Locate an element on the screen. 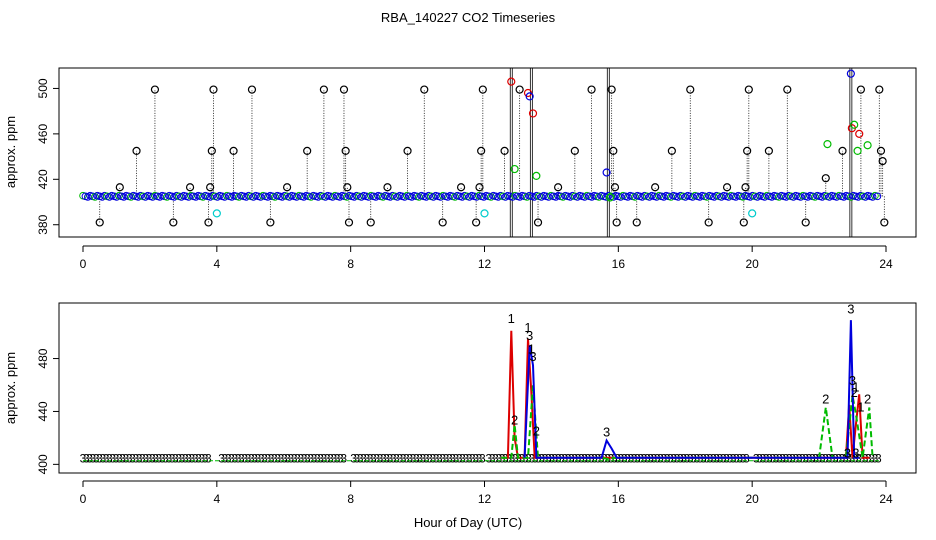 This screenshot has width=936, height=540. top-x-tick-label: 4 is located at coordinates (216, 264).